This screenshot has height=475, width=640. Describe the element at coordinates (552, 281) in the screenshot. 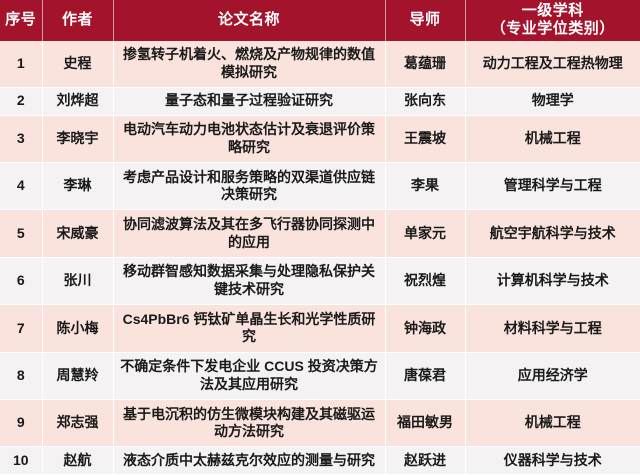

I see `cell-discipline: 计算机科学与技术` at that location.